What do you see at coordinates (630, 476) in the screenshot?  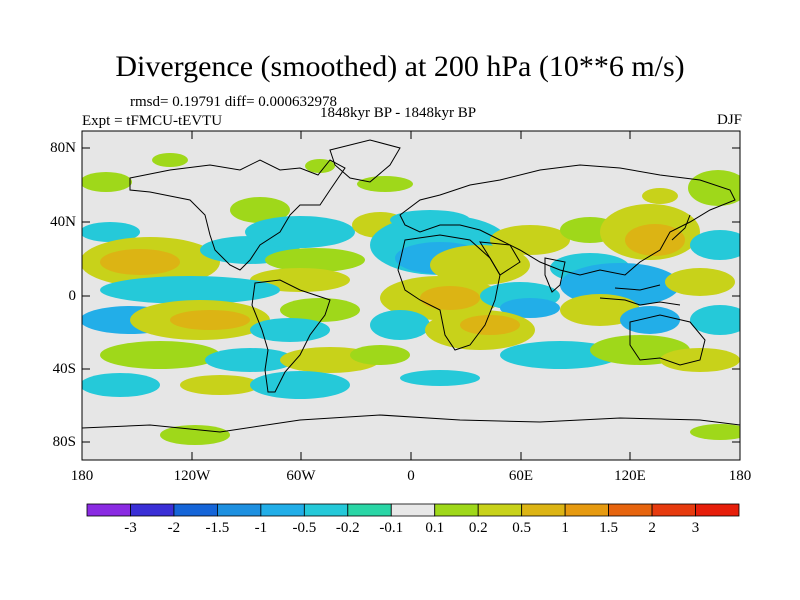 I see `lon-label-120e: 120E` at bounding box center [630, 476].